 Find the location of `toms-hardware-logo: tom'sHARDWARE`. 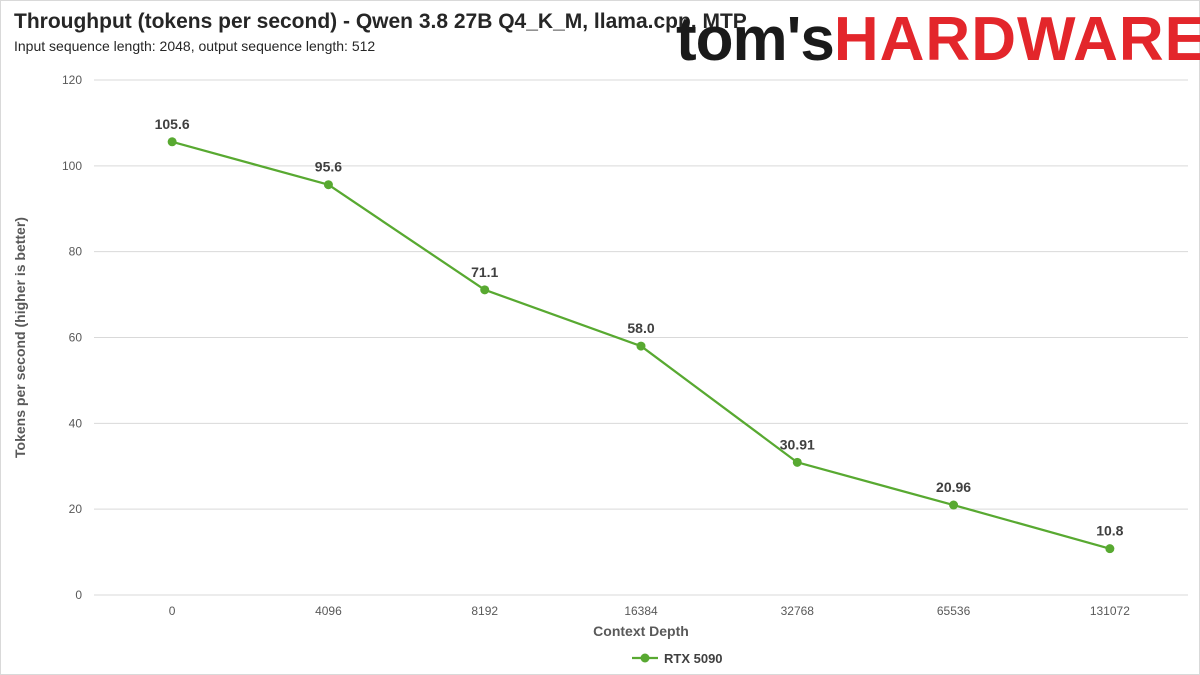

toms-hardware-logo: tom'sHARDWARE is located at coordinates (938, 40).